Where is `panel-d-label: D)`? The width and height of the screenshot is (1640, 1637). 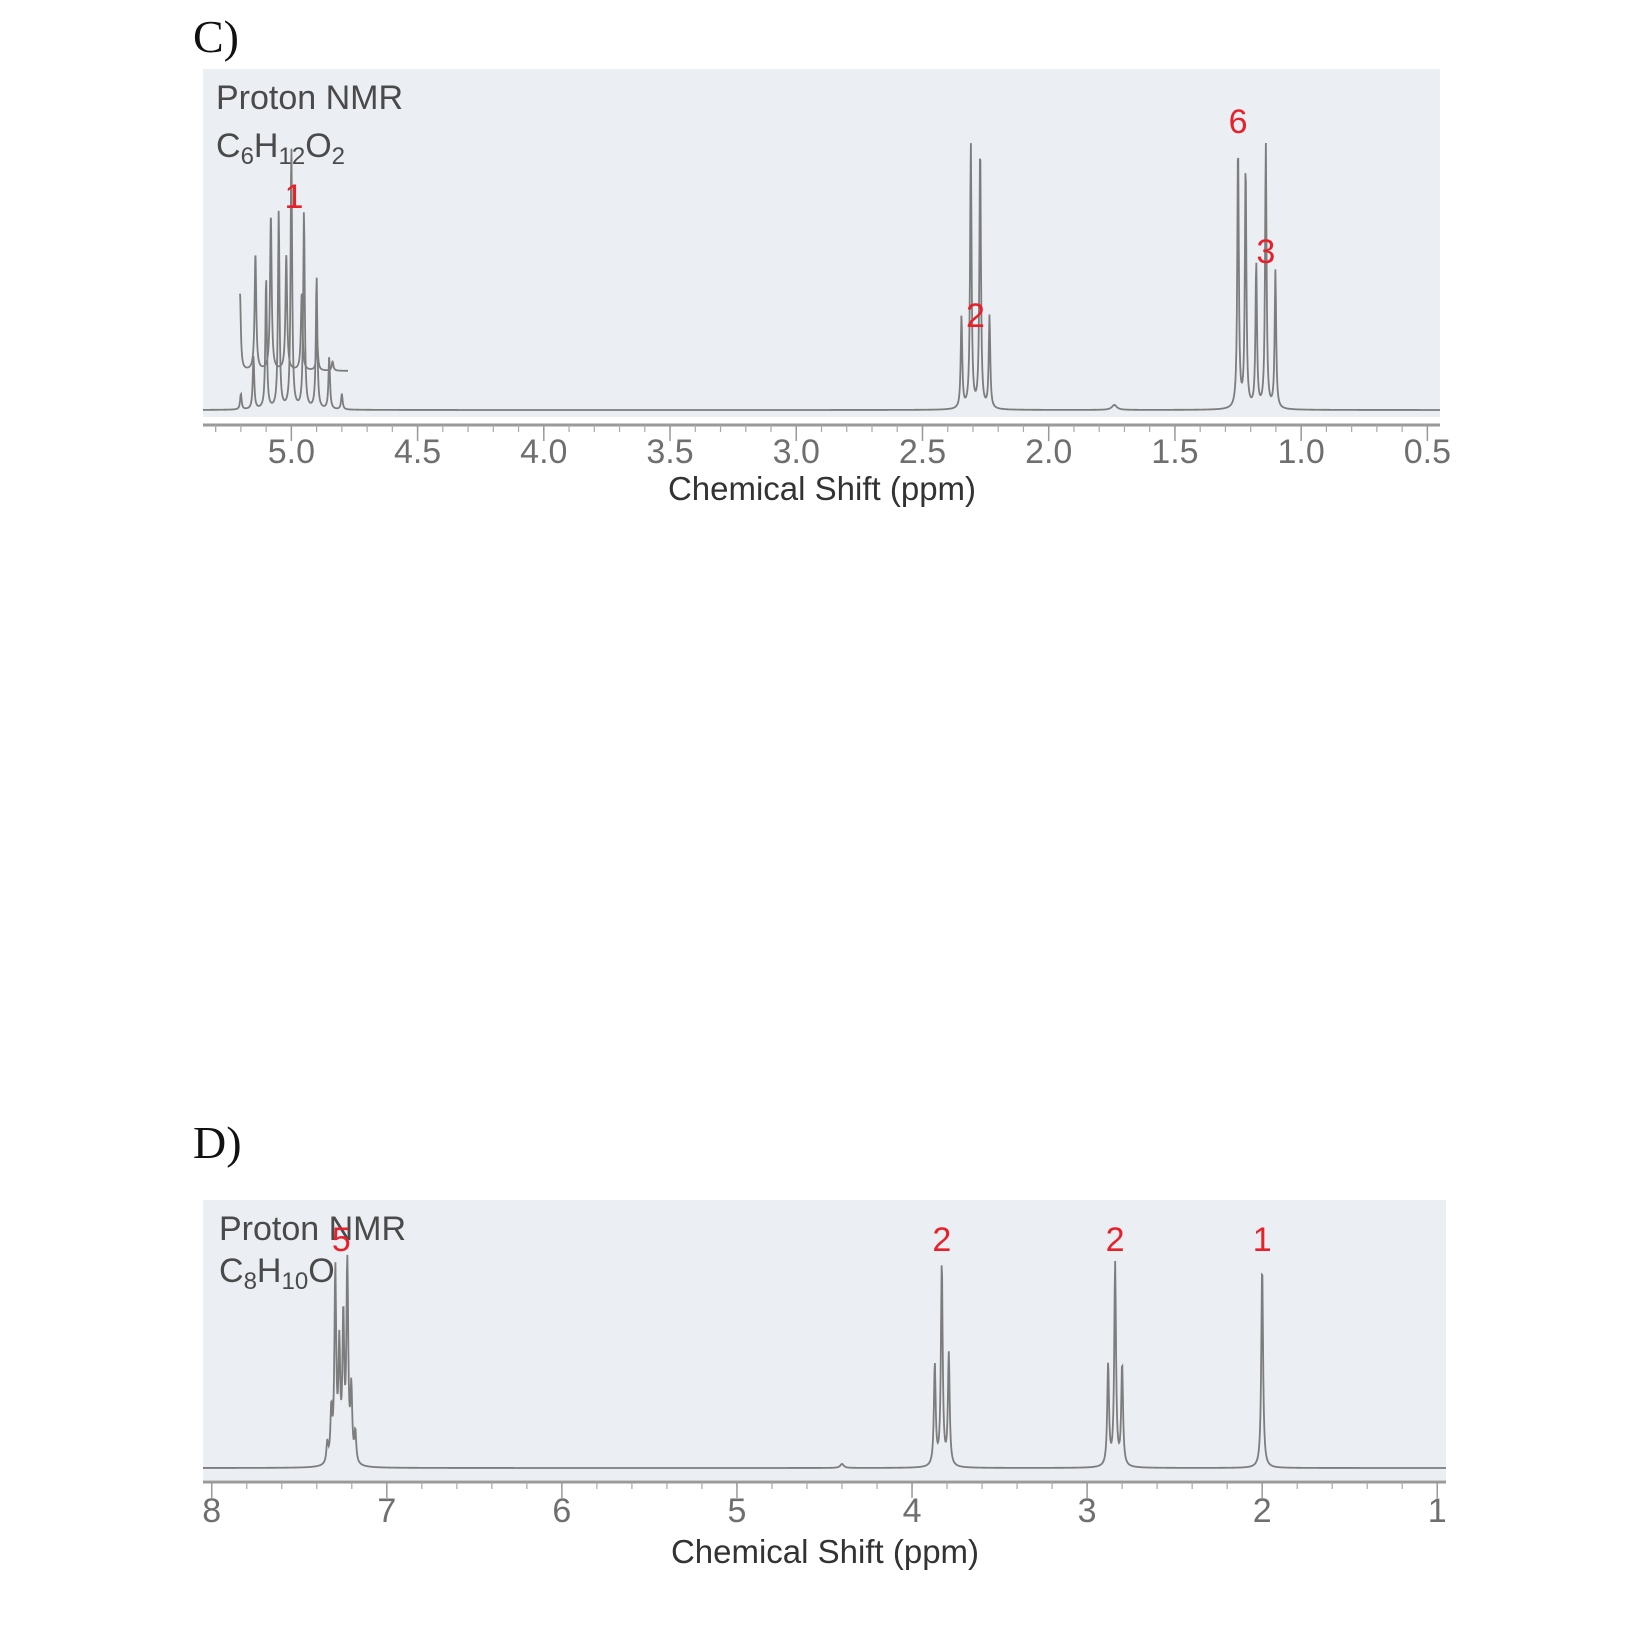
panel-d-label: D) is located at coordinates (217, 1142).